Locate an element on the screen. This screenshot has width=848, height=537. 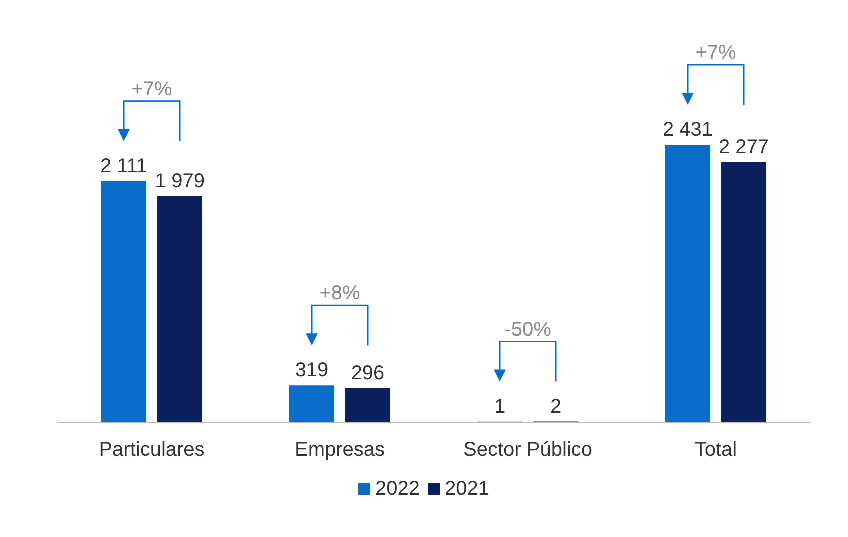
data-label: 2 431 is located at coordinates (688, 129).